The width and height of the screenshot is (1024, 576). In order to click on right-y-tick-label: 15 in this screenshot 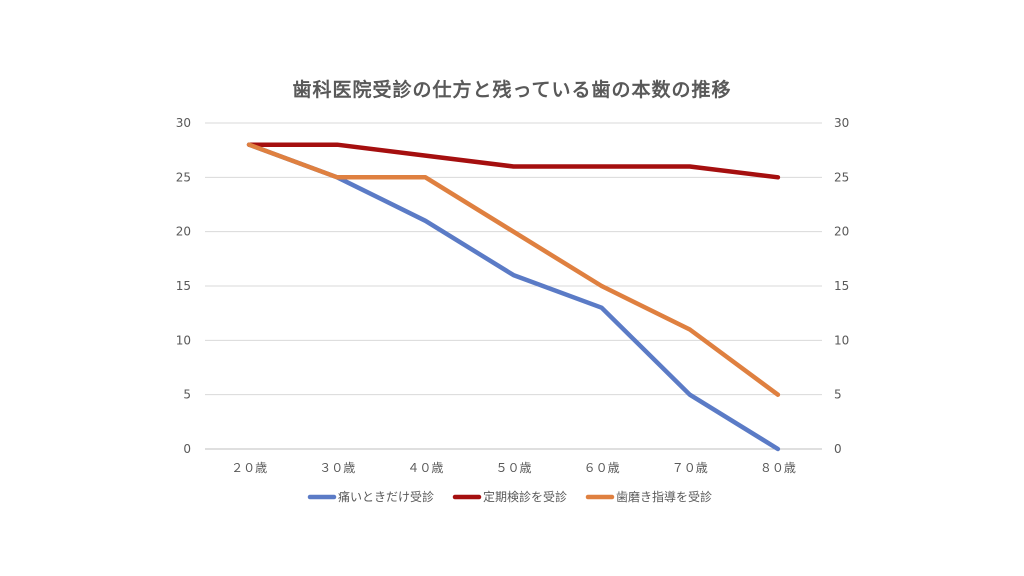, I will do `click(841, 286)`.